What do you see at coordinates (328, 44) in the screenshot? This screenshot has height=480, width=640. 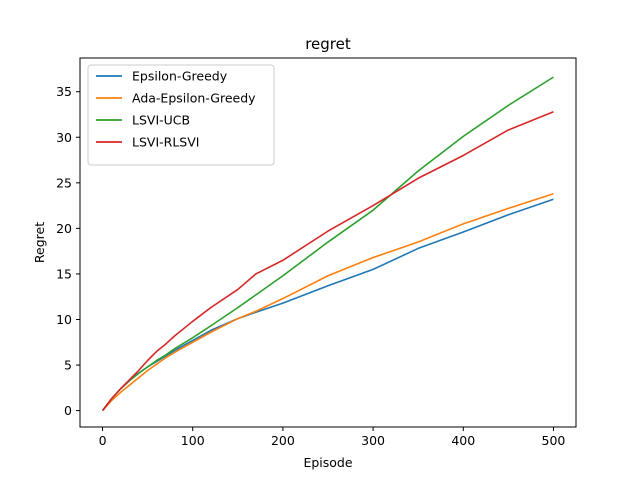 I see `chart-title: regret` at bounding box center [328, 44].